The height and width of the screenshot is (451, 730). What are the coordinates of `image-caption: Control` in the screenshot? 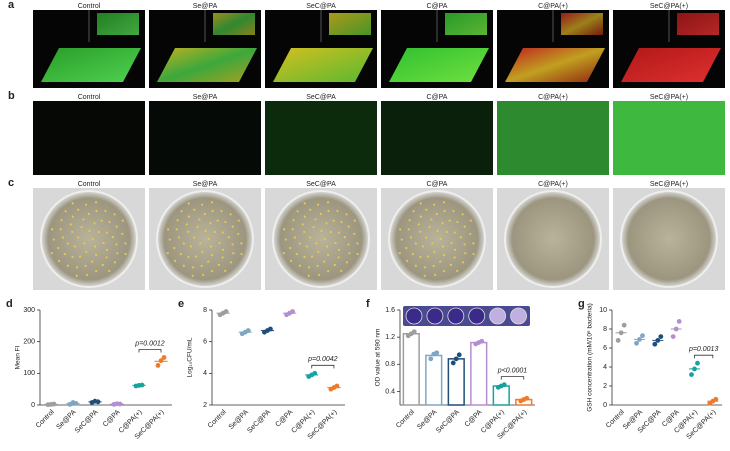 It's located at (89, 184).